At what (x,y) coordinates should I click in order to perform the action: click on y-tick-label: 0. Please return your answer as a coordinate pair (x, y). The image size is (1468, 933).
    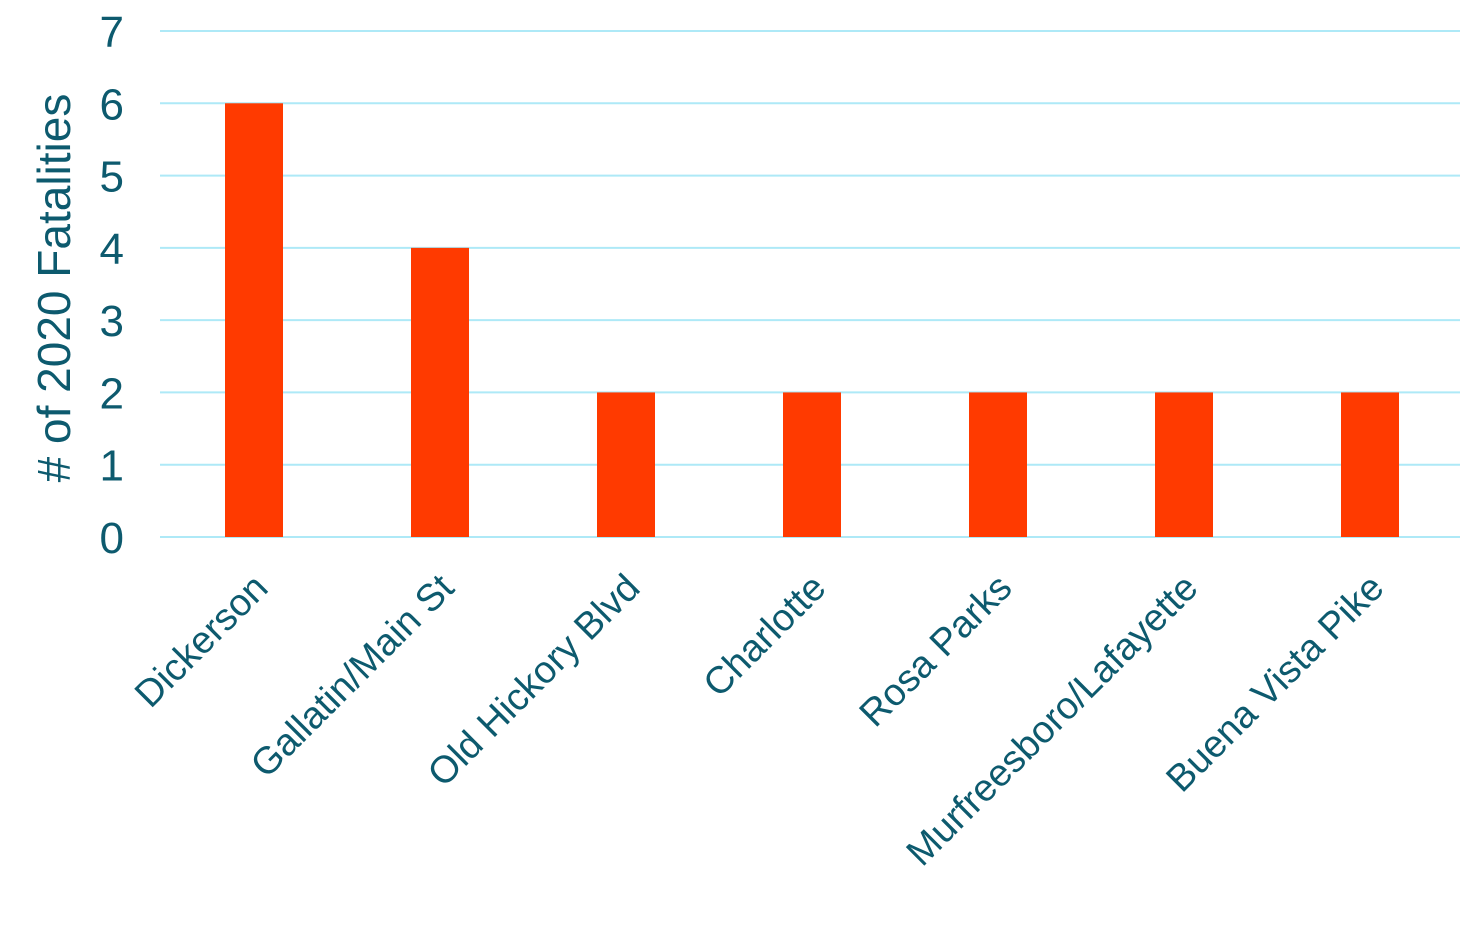
    Looking at the image, I should click on (112, 538).